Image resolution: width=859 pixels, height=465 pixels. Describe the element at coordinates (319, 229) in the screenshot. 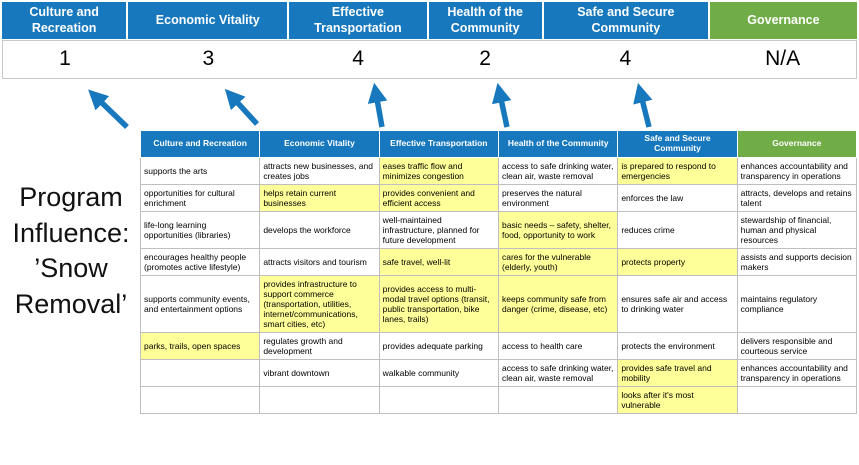

I see `matrix-cell: develops the workforce` at that location.